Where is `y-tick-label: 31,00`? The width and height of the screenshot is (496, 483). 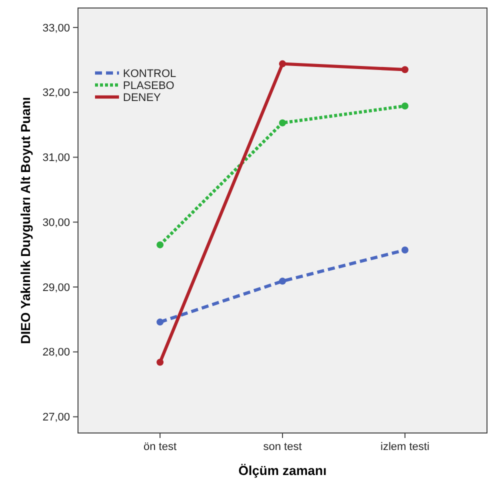 y-tick-label: 31,00 is located at coordinates (56, 158).